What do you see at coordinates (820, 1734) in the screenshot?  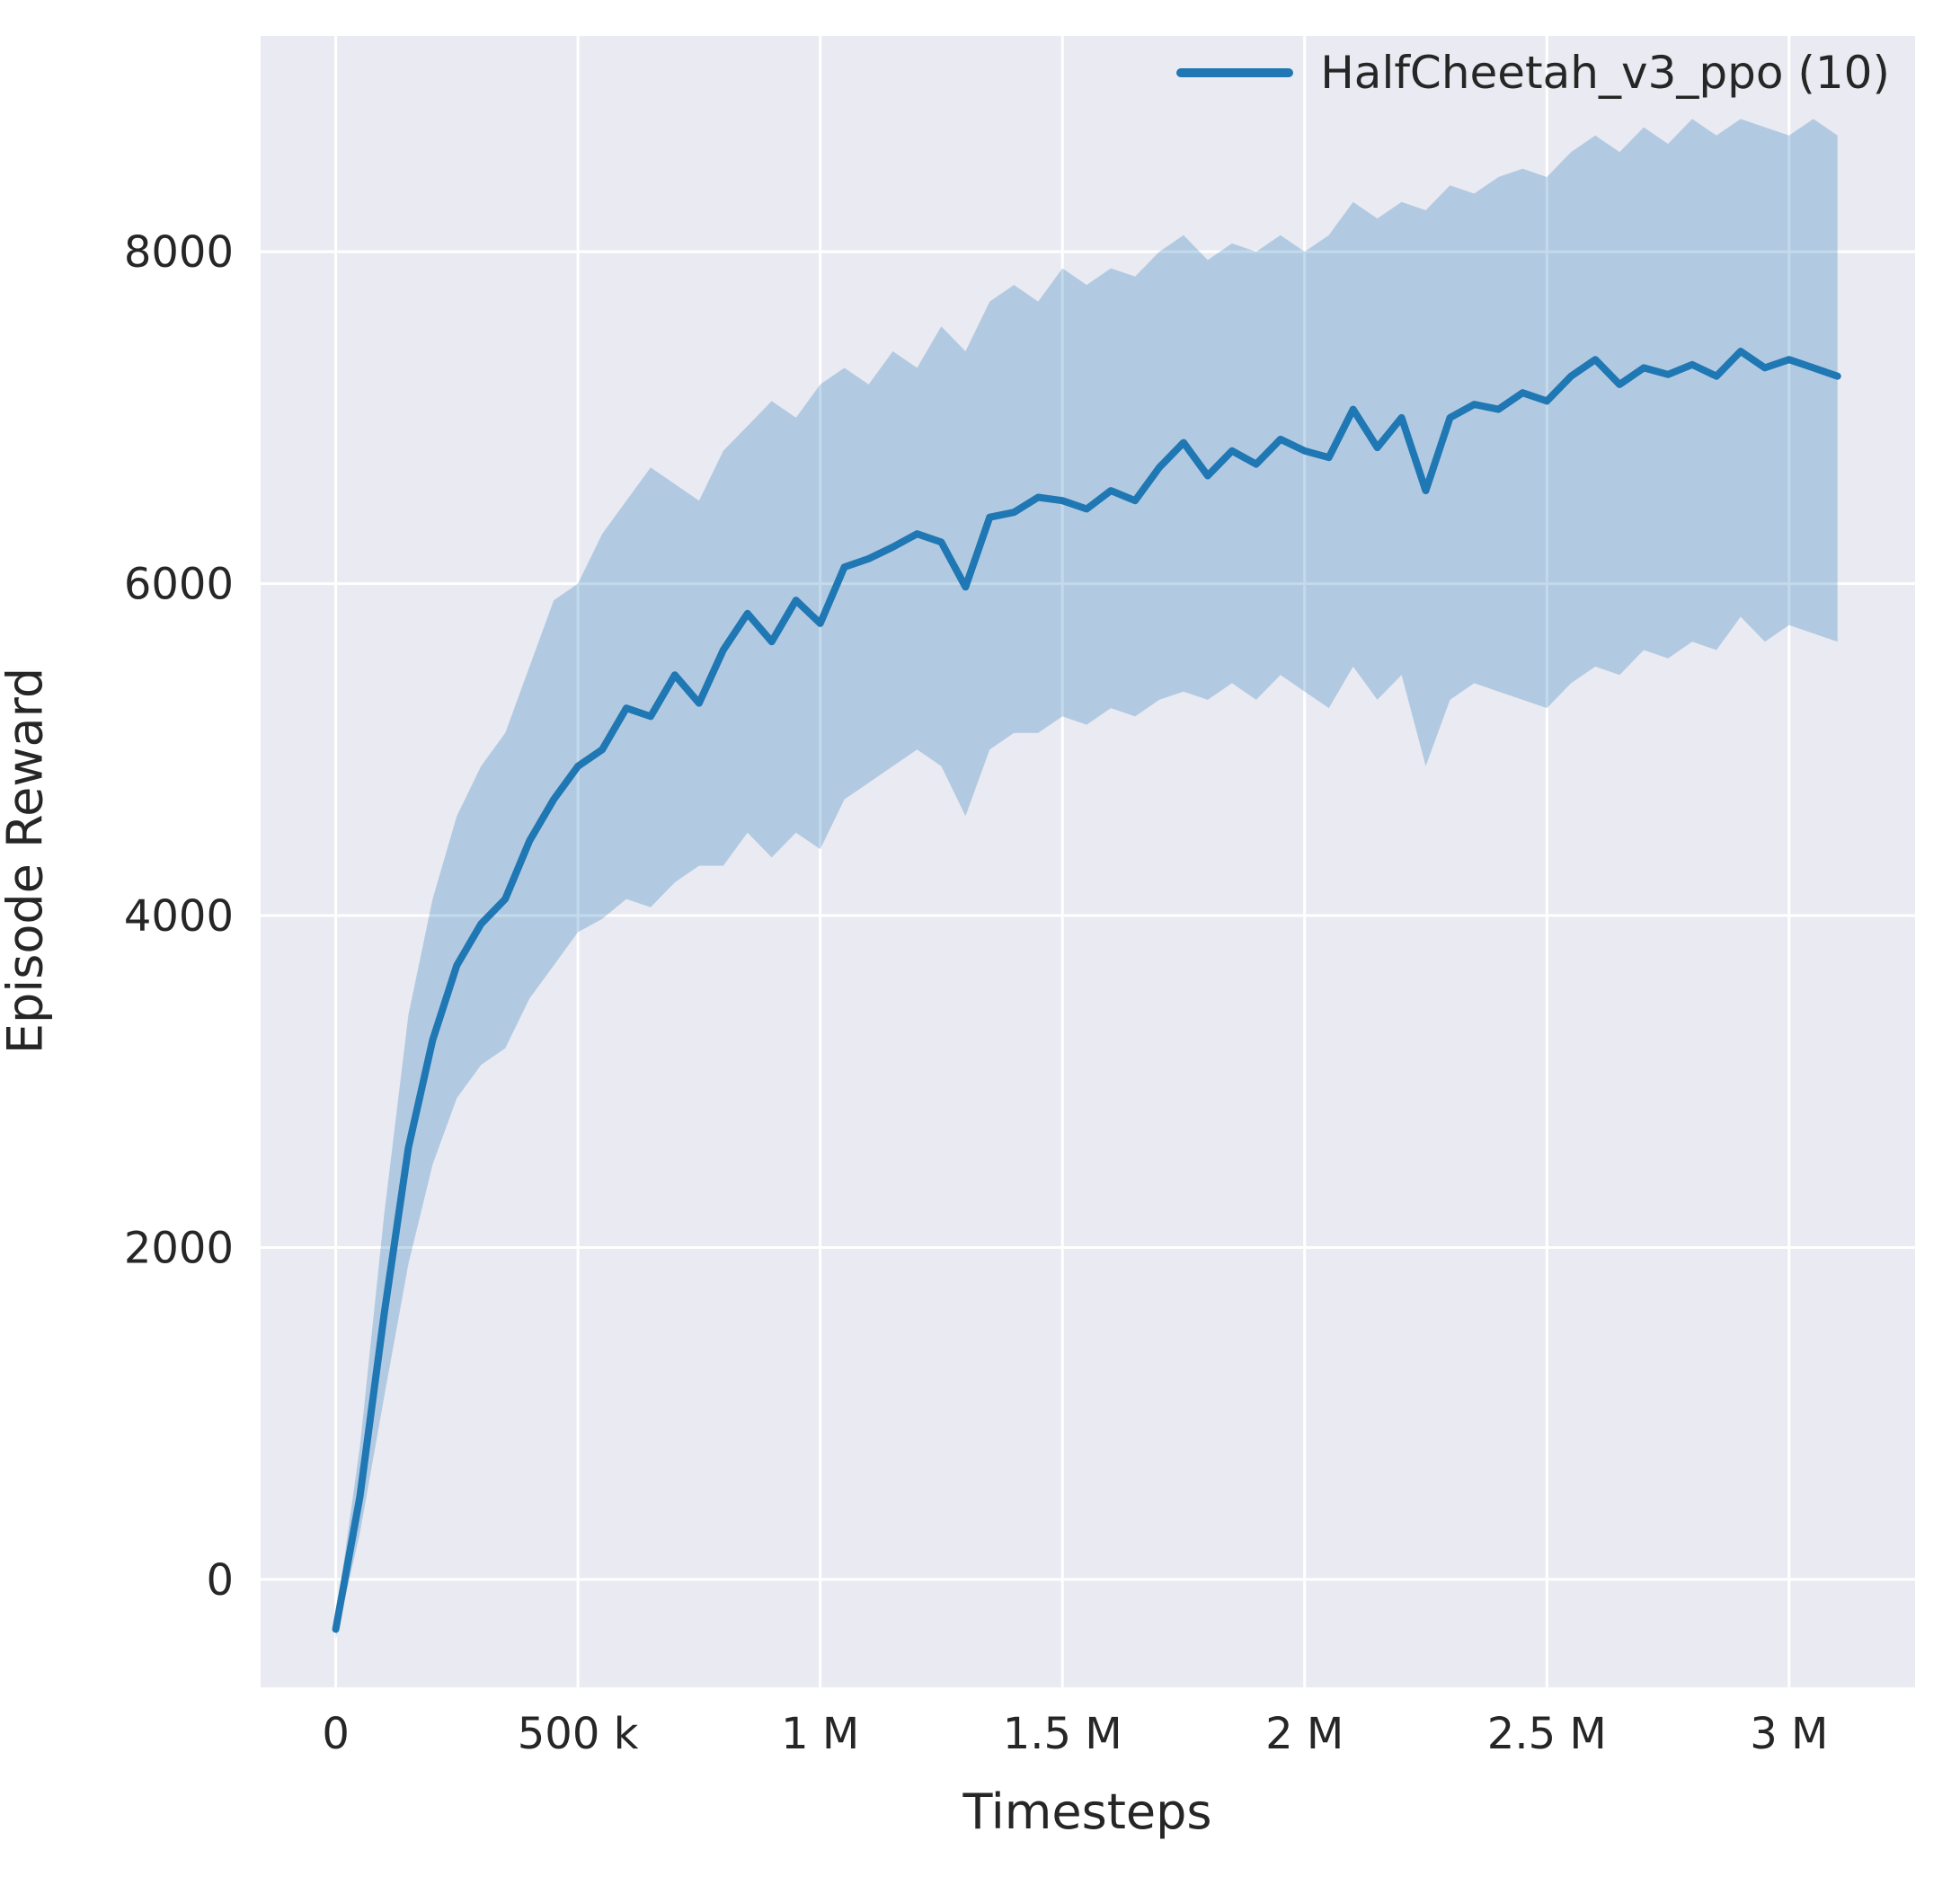 I see `x-tick-label: 1 M` at bounding box center [820, 1734].